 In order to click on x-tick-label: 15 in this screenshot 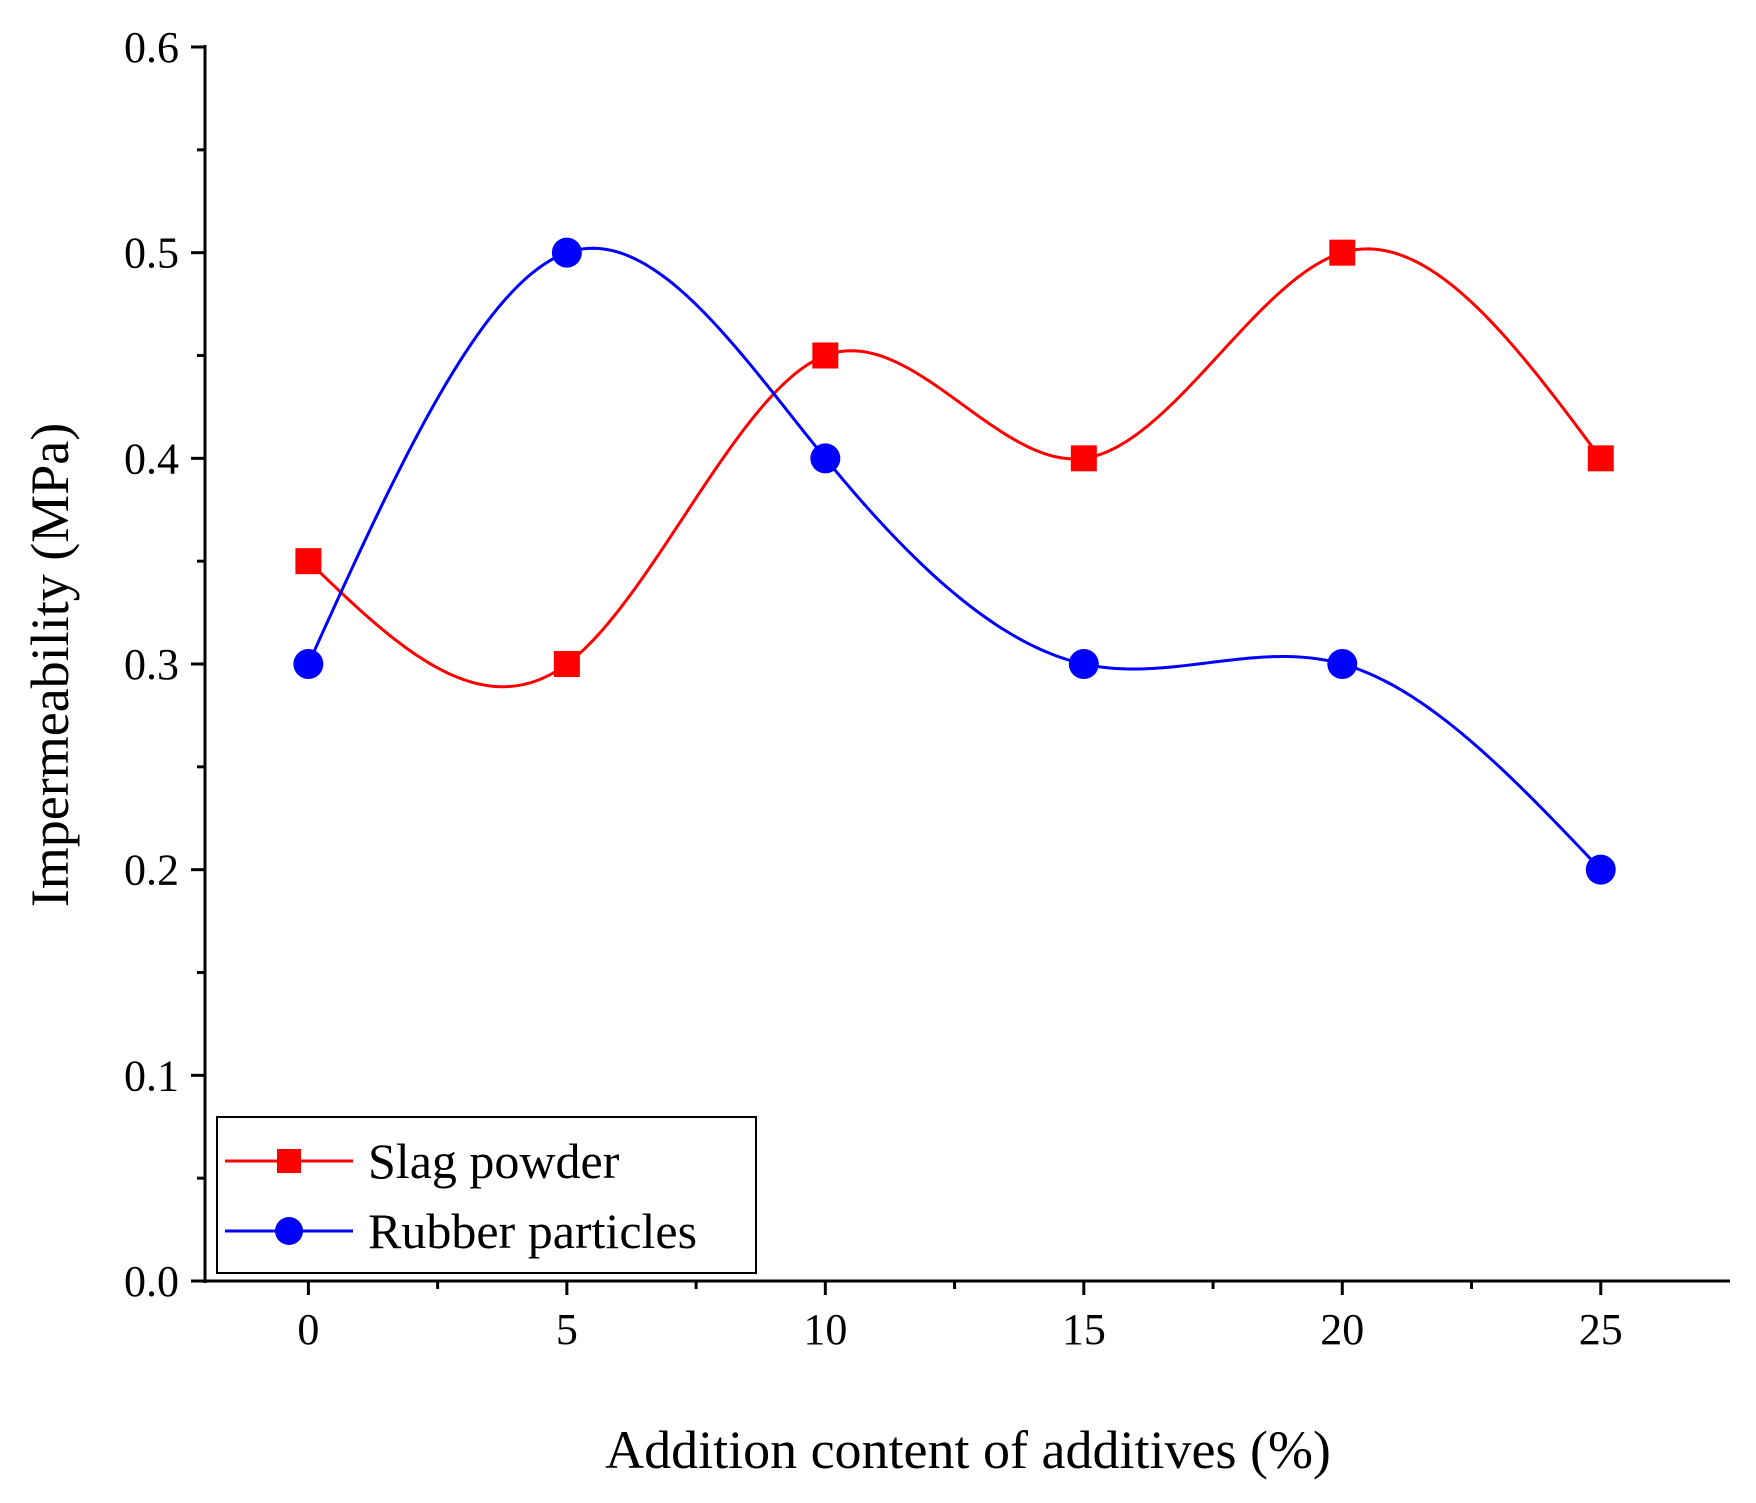, I will do `click(1084, 1329)`.